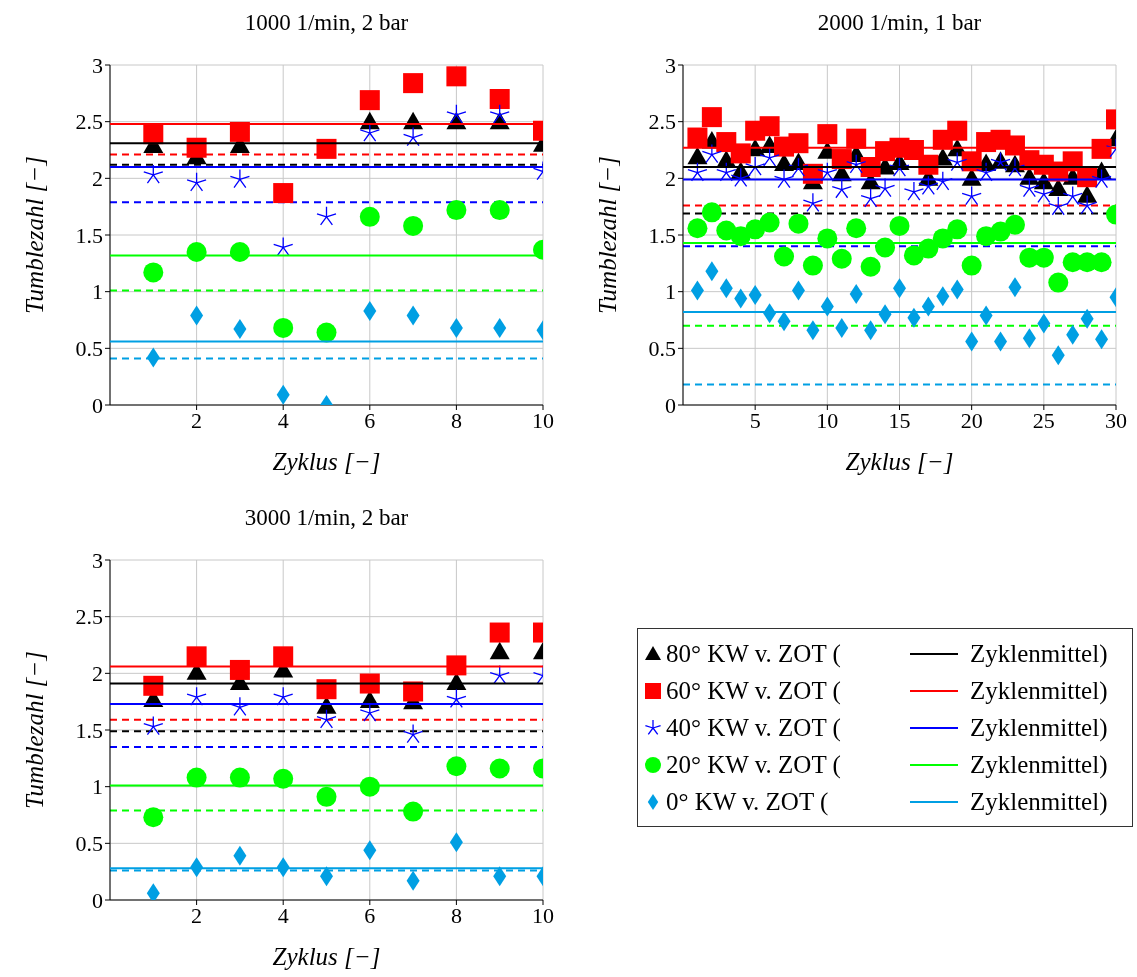 The width and height of the screenshot is (1137, 977). Describe the element at coordinates (97, 674) in the screenshot. I see `y-tick-label: 2` at that location.